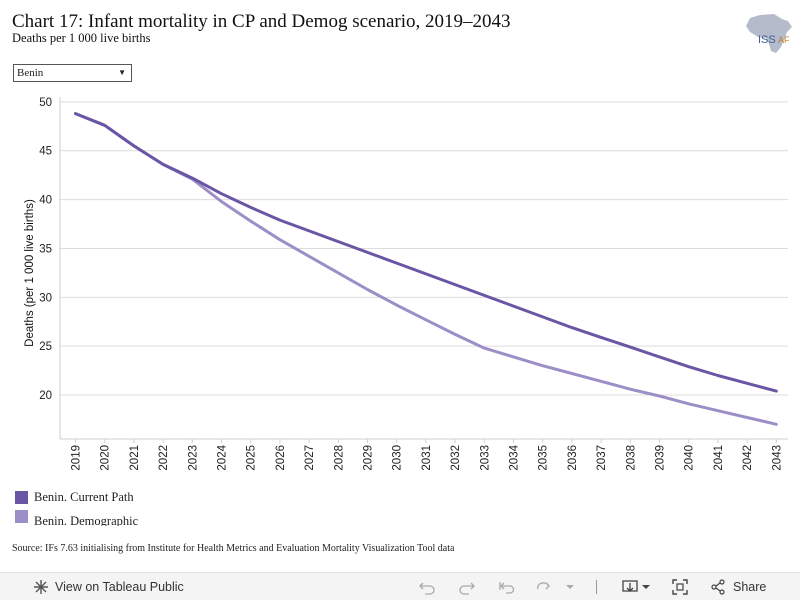 This screenshot has height=601, width=800. Describe the element at coordinates (135, 458) in the screenshot. I see `x-tick-label: 2021` at that location.